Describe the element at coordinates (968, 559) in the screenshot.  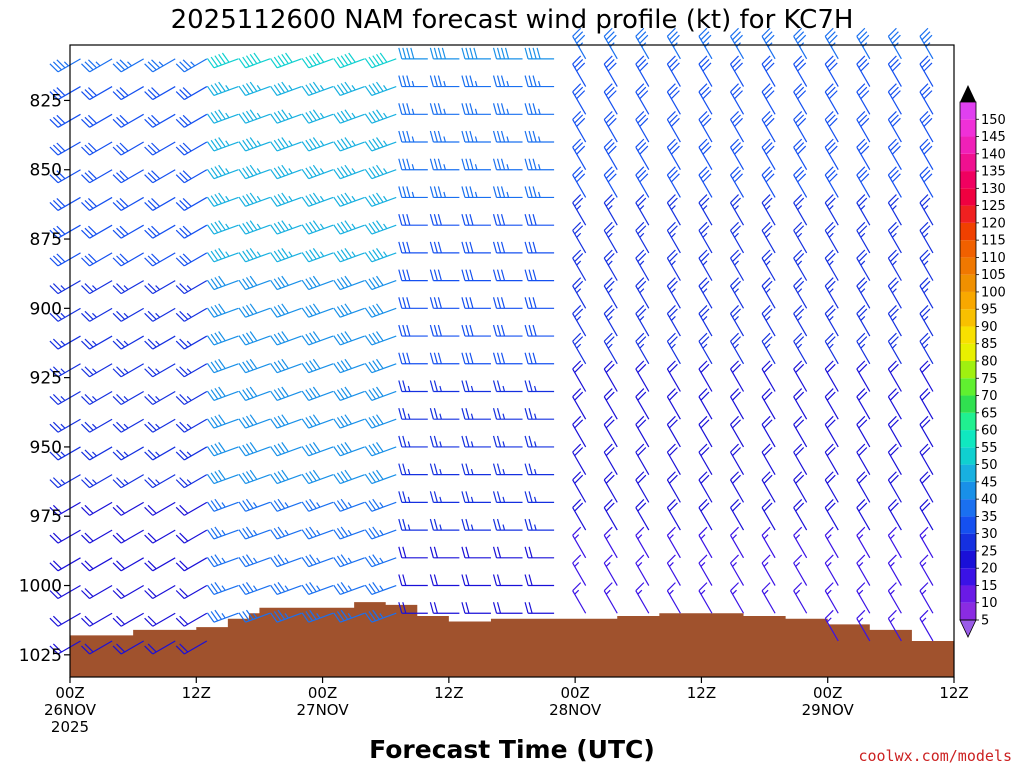
I see `colorbar-swatch` at that location.